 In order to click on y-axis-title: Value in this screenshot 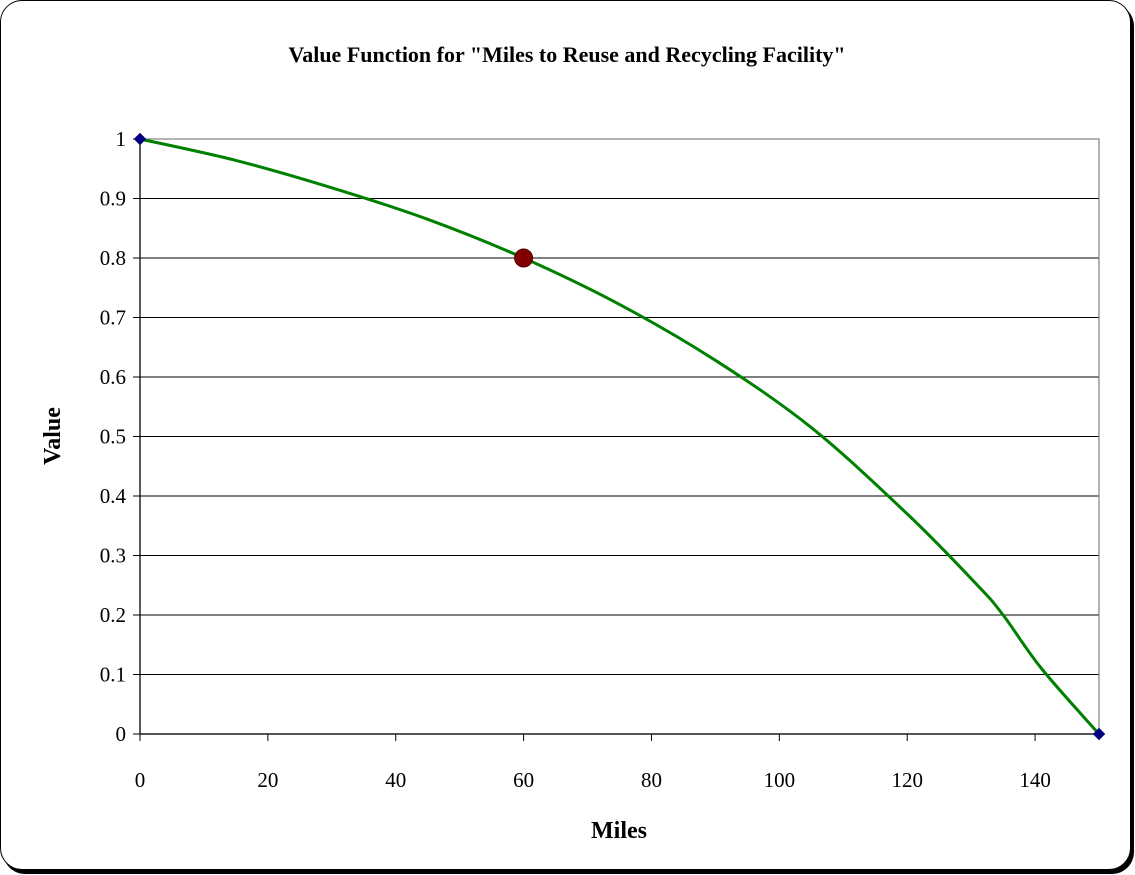, I will do `click(53, 436)`.